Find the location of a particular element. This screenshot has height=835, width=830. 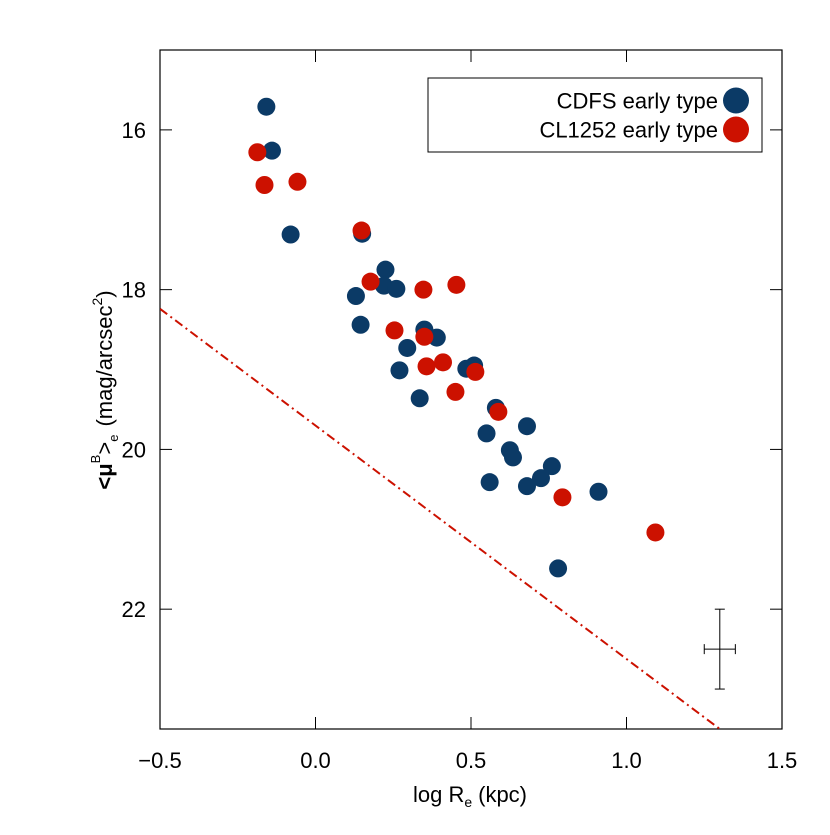

y-label-mid: > is located at coordinates (104, 448).